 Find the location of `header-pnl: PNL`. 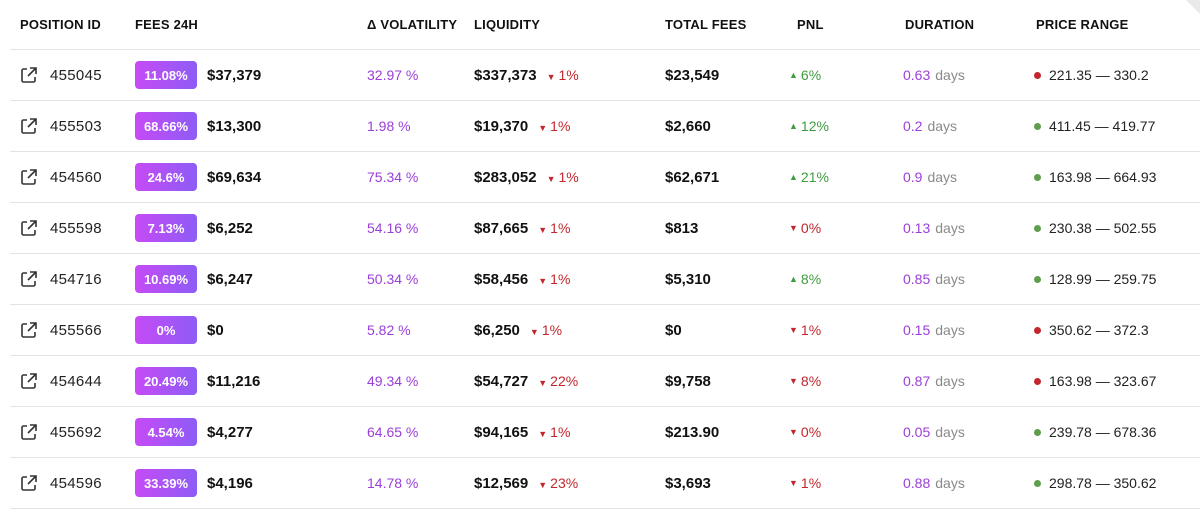

header-pnl: PNL is located at coordinates (810, 24).